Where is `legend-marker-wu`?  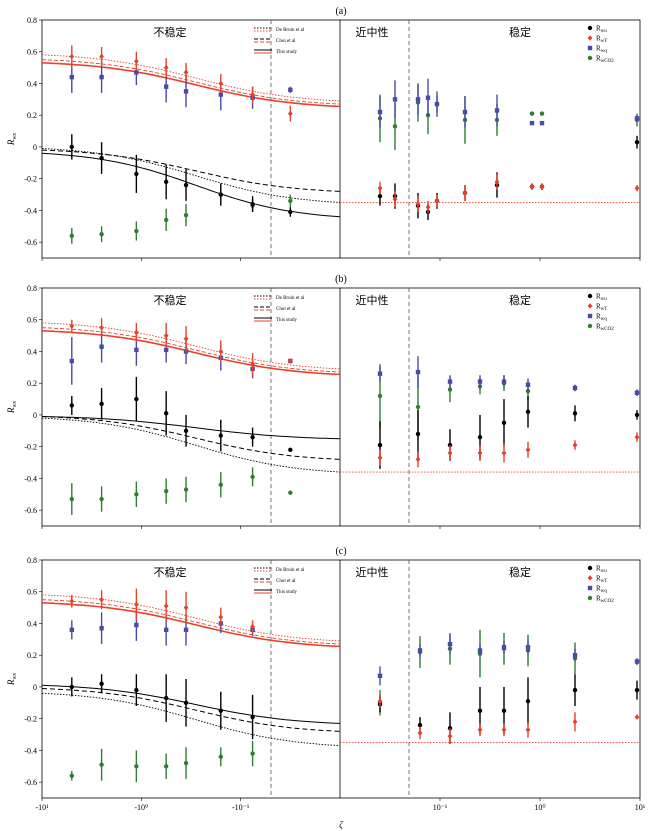
legend-marker-wu is located at coordinates (590, 568).